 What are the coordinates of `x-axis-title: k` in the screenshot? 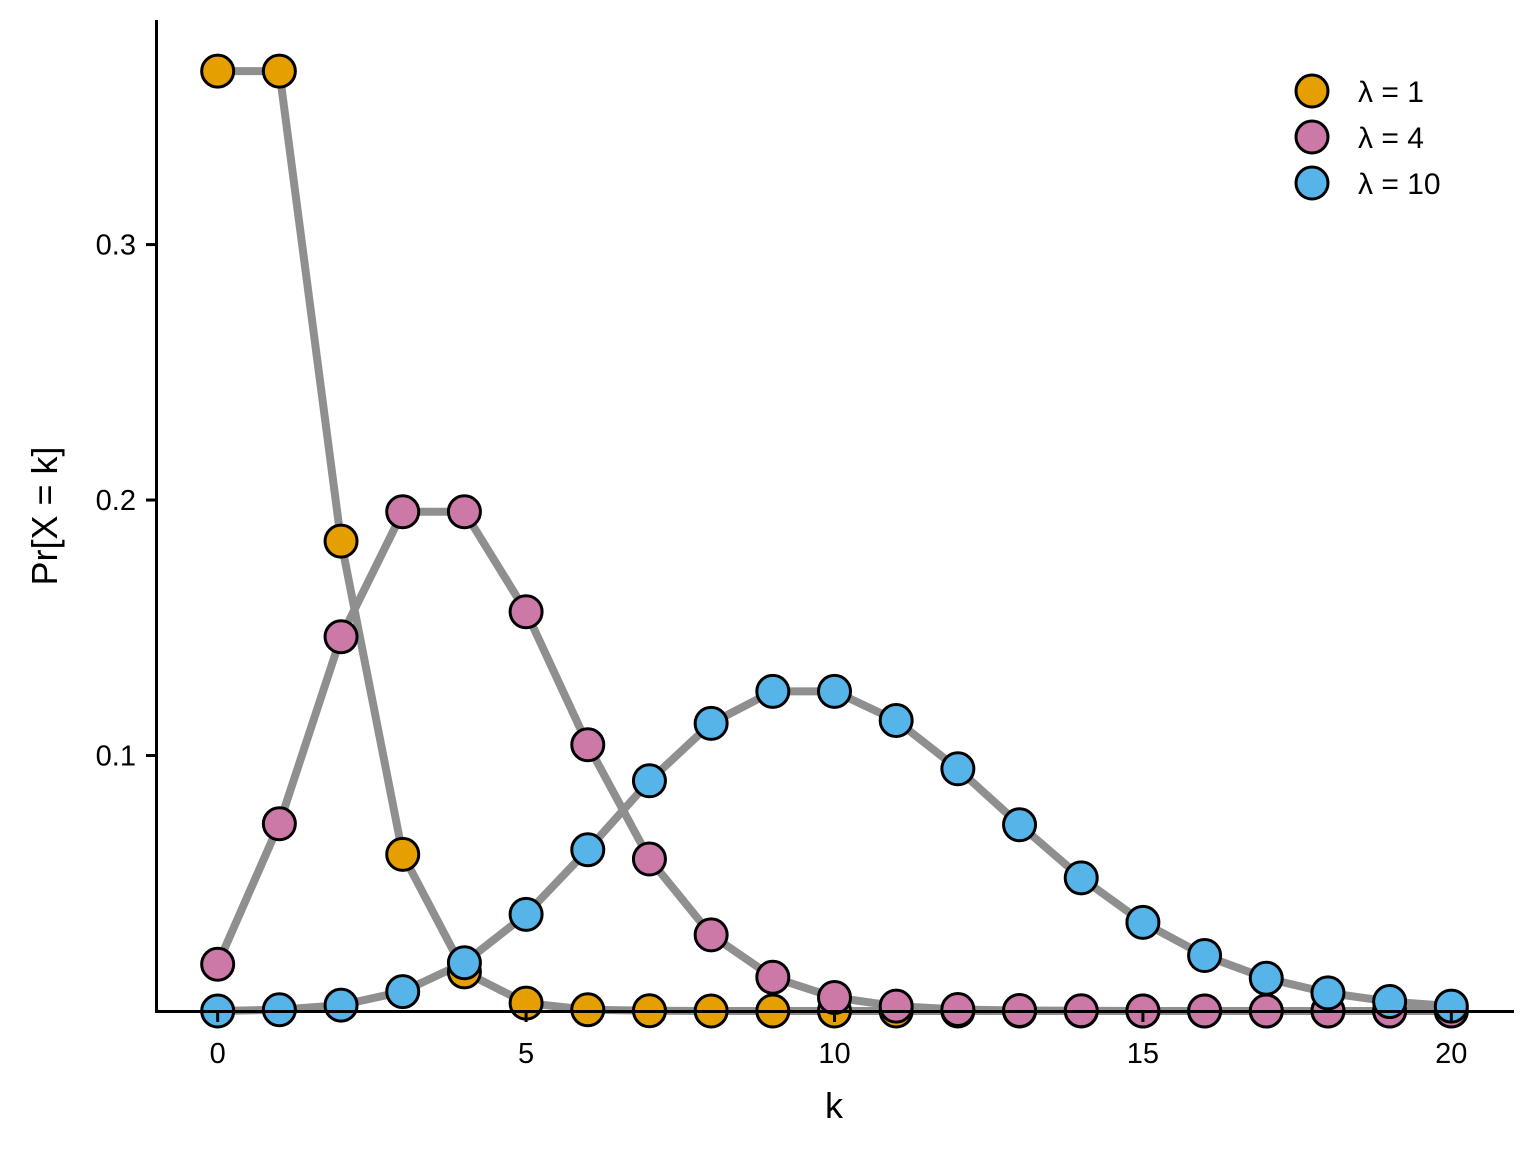 It's located at (834, 1105).